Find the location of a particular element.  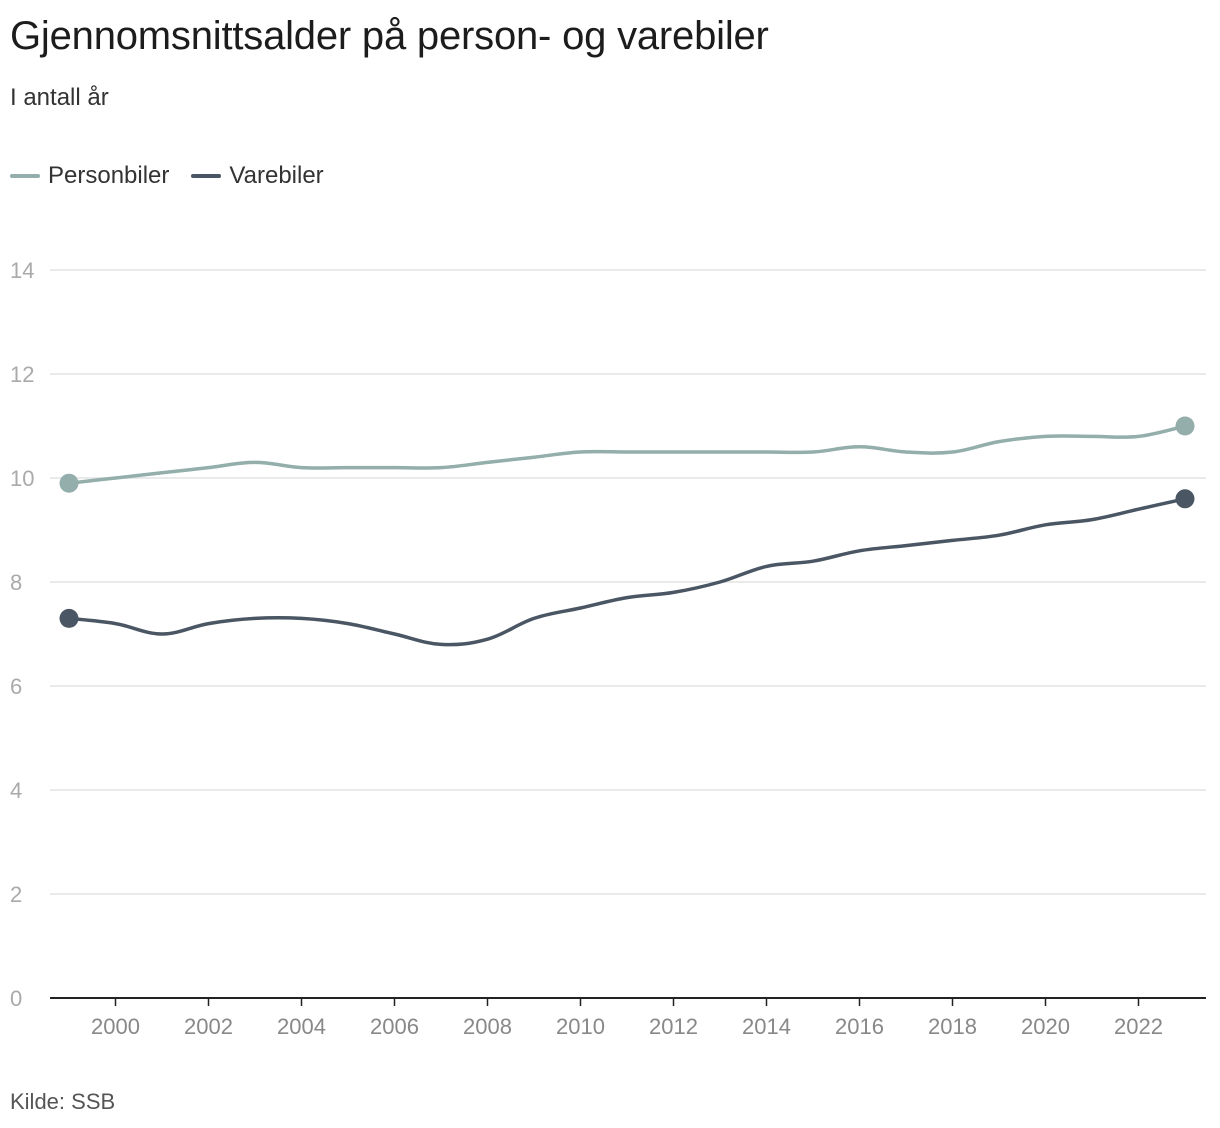

data-point-personbiler-2018 is located at coordinates (953, 452).